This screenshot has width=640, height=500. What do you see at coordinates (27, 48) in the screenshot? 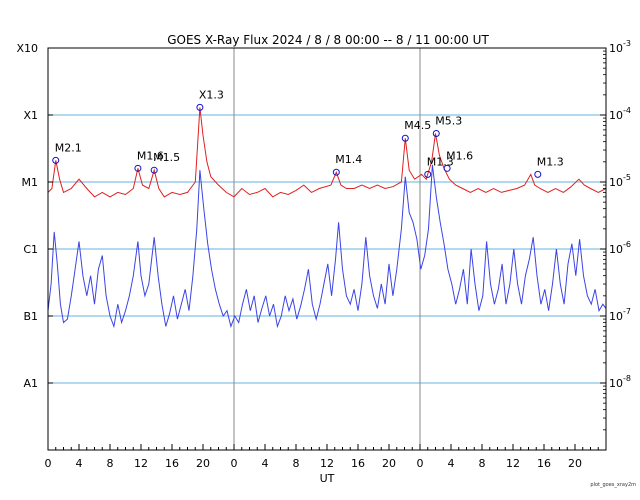
I see `left-axis-label: X10` at bounding box center [27, 48].